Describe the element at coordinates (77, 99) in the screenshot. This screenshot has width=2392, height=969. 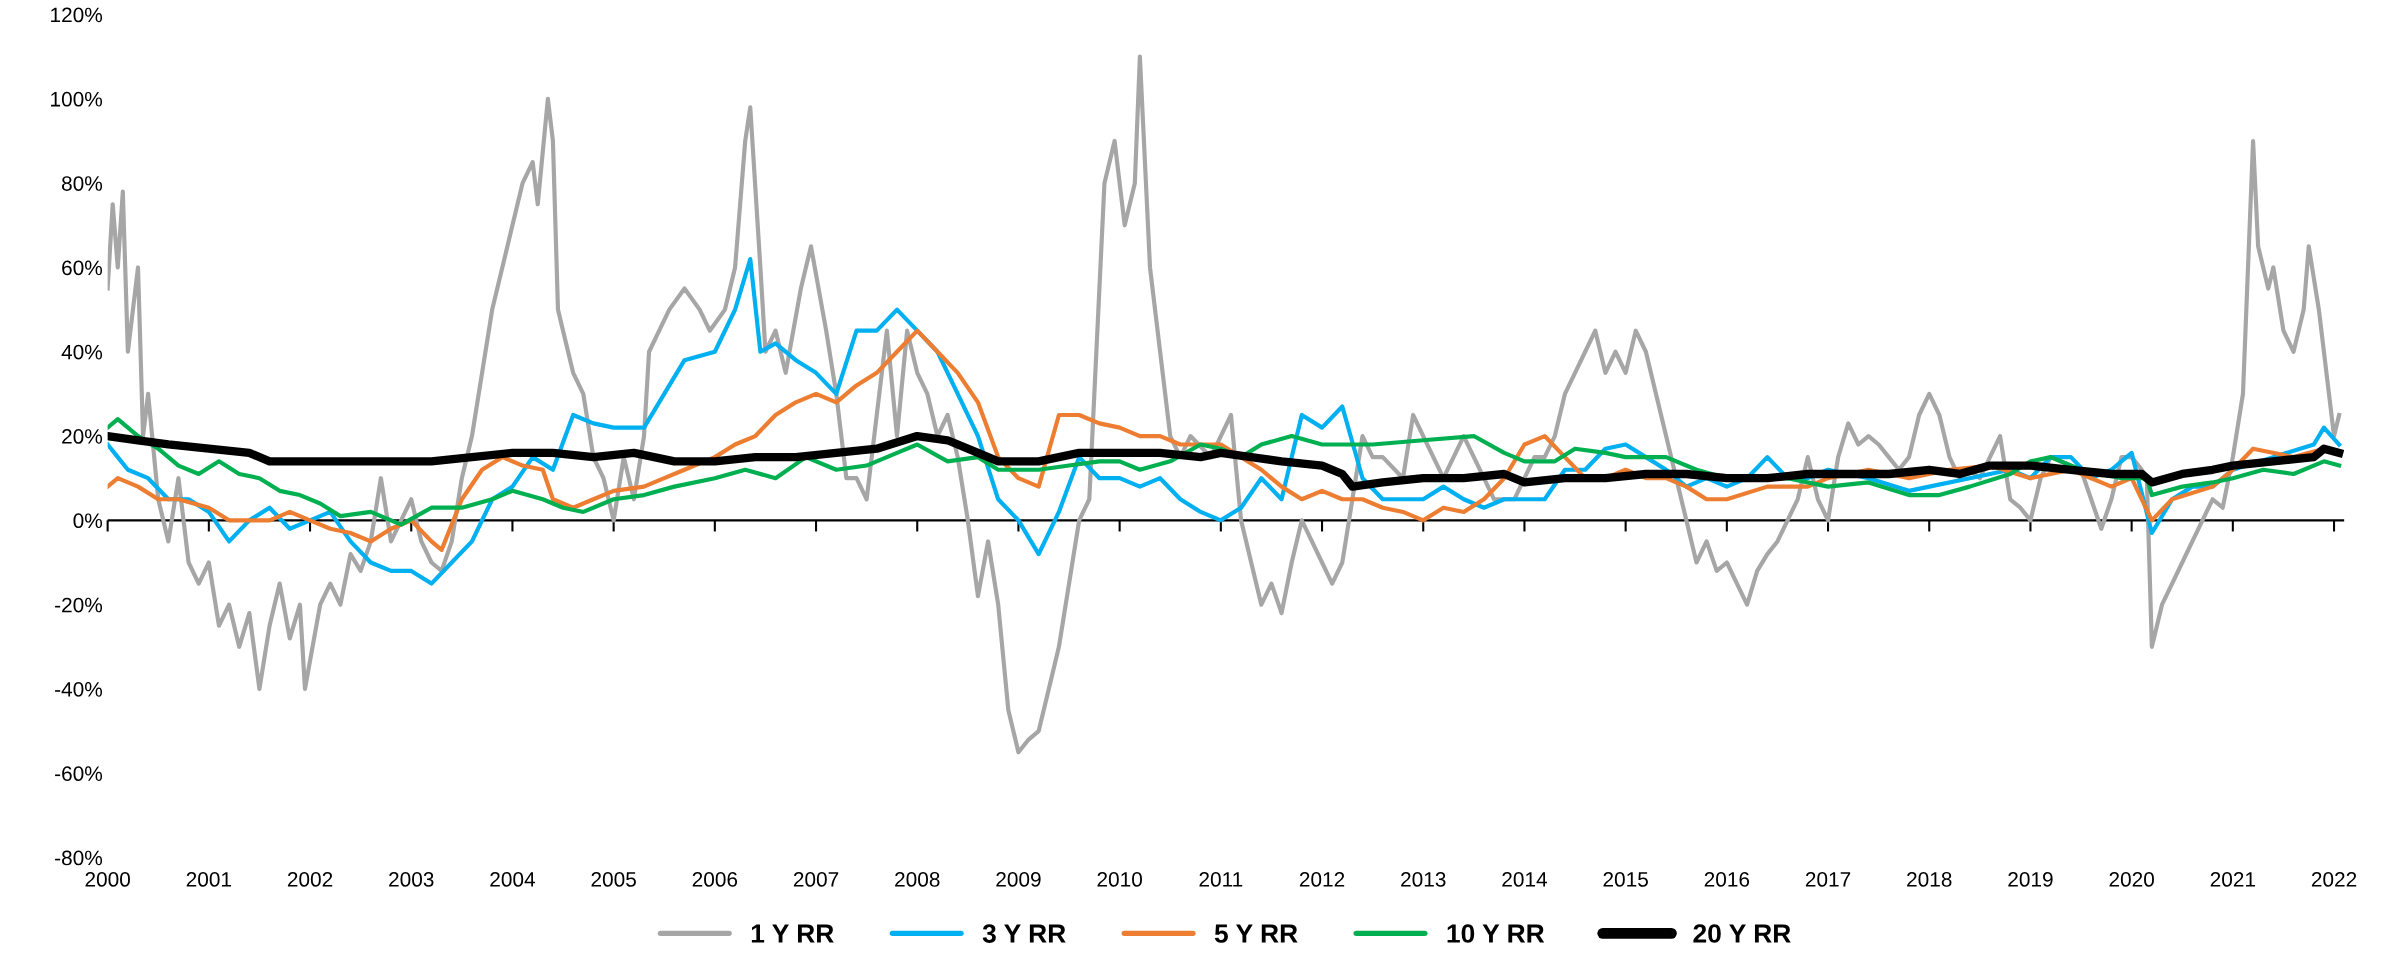
I see `y-tick-label: 100%` at that location.